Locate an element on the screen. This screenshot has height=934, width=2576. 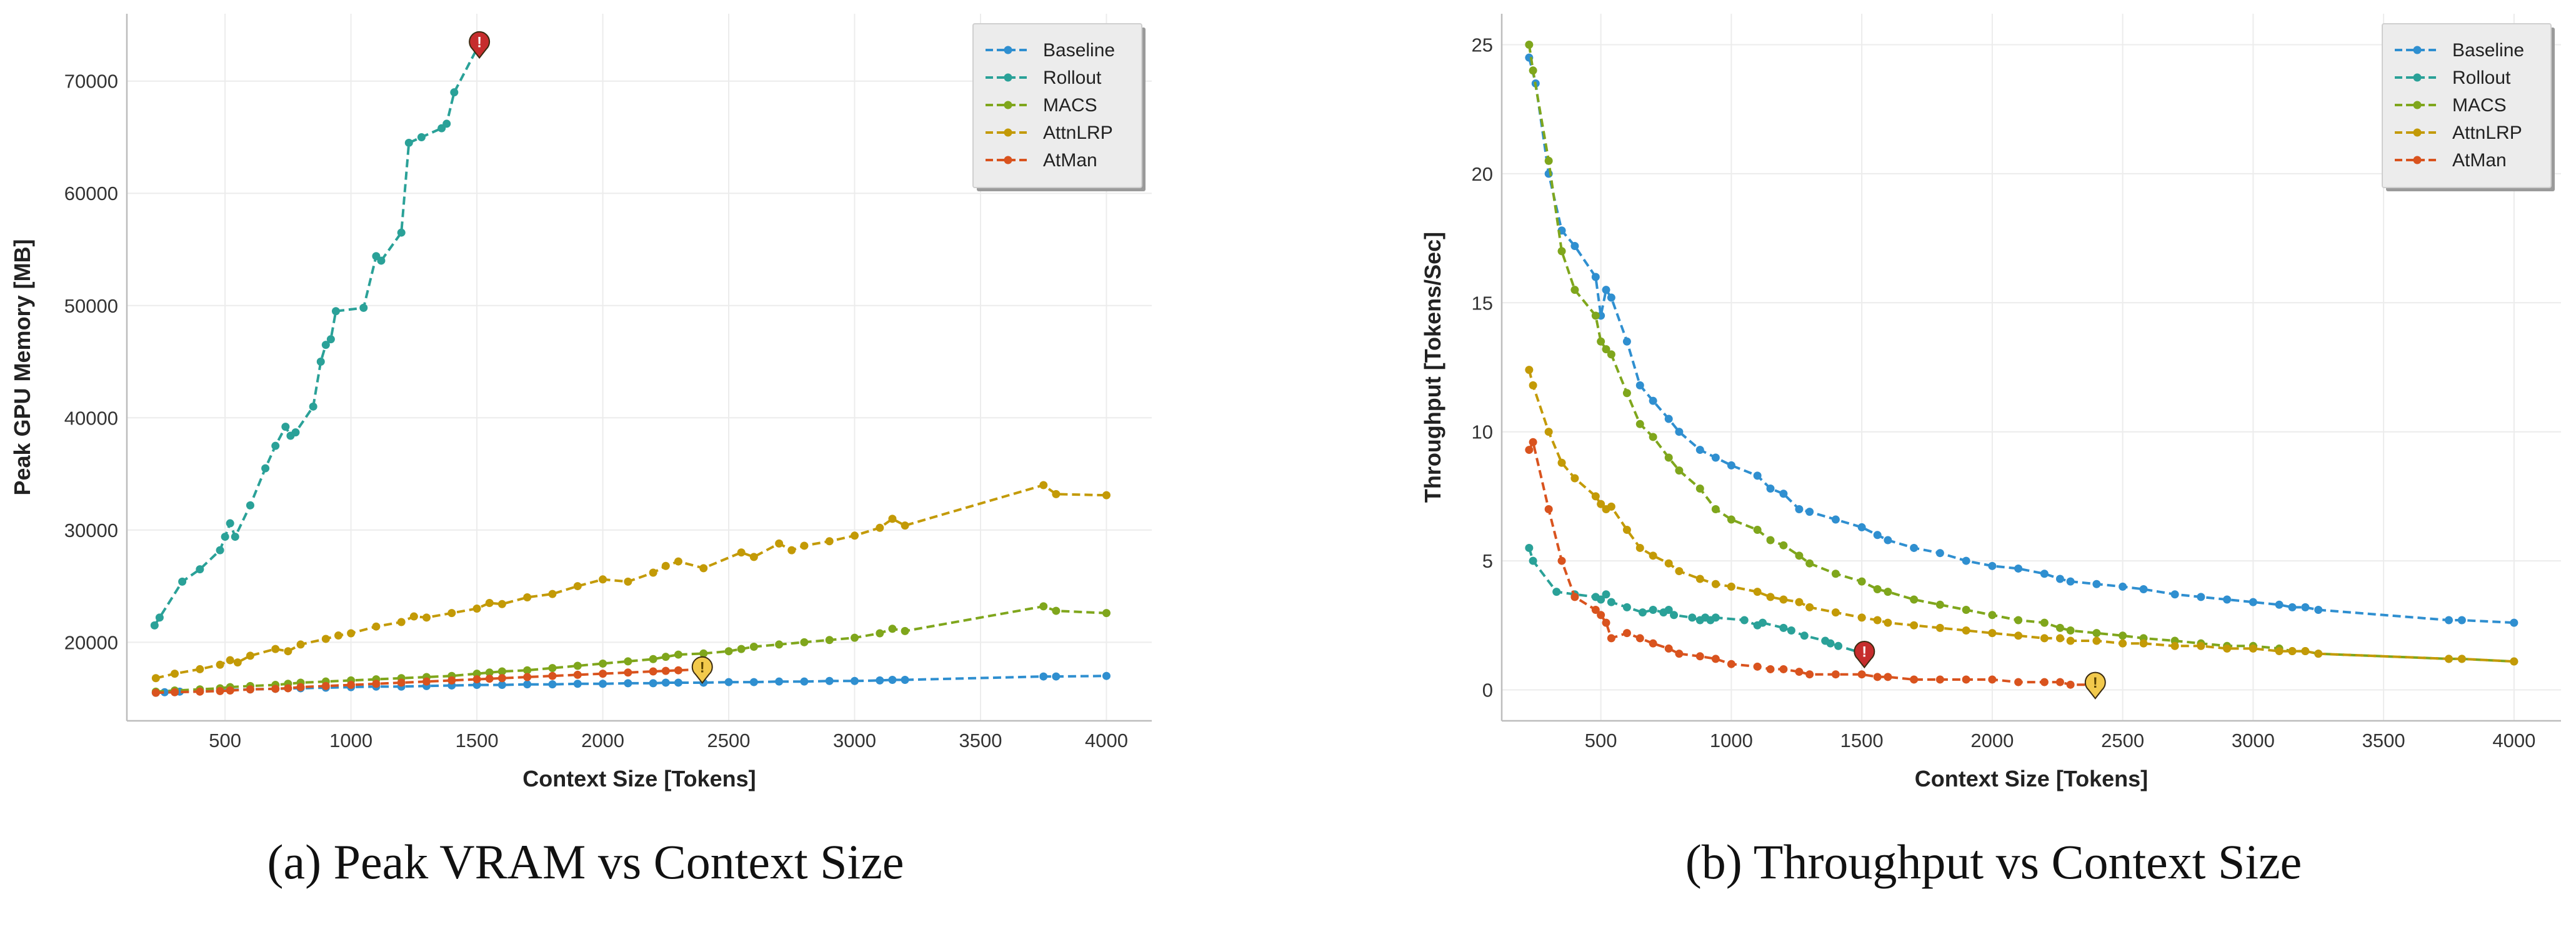
legend-box is located at coordinates (2467, 106).